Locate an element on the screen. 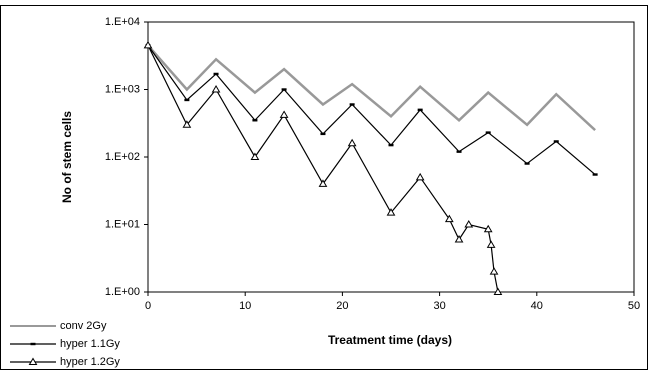 This screenshot has height=375, width=649. x-tick-label: 50 is located at coordinates (634, 306).